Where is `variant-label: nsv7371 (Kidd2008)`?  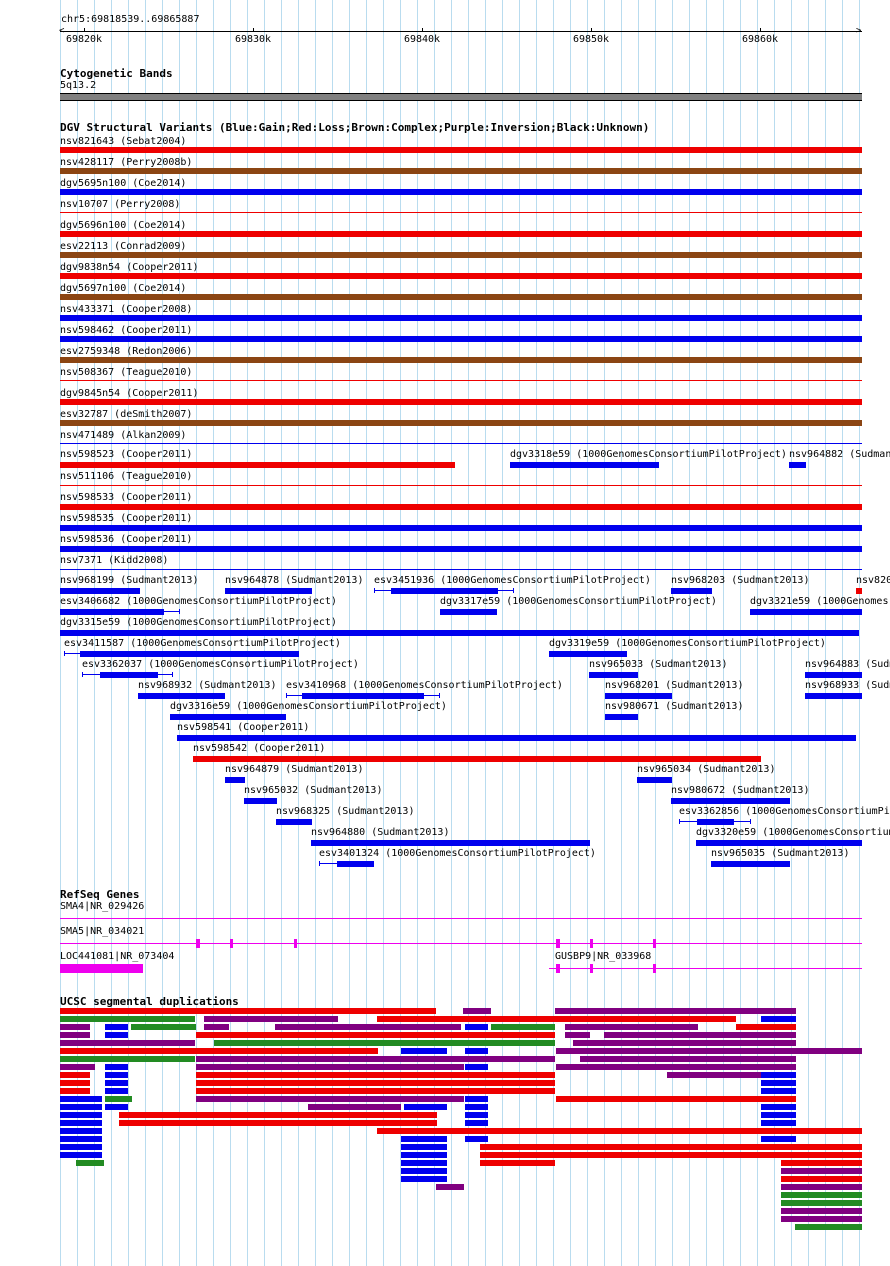
variant-label: nsv7371 (Kidd2008) is located at coordinates (114, 560).